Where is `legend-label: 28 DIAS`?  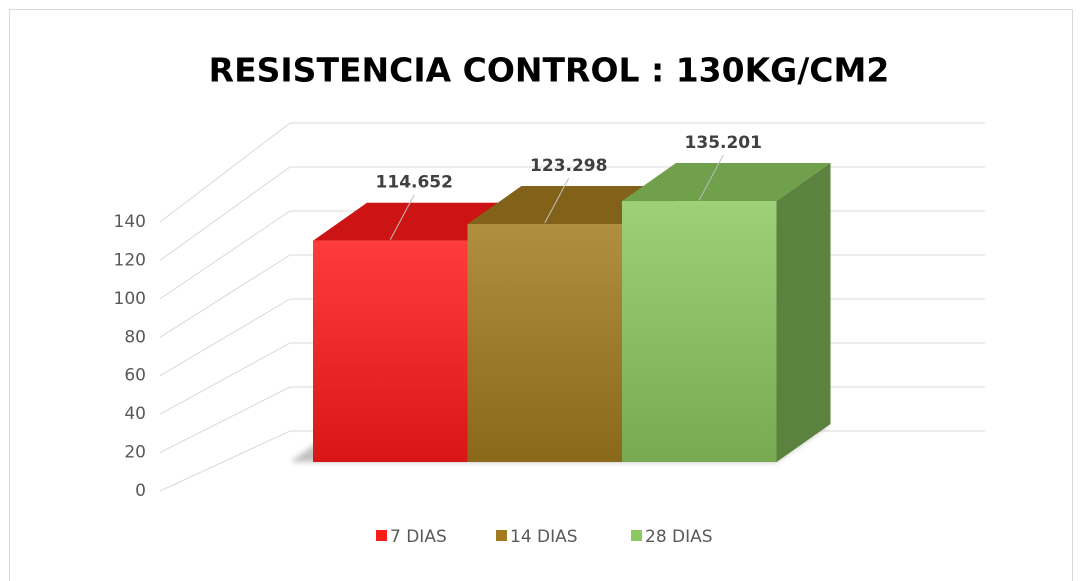
legend-label: 28 DIAS is located at coordinates (679, 537).